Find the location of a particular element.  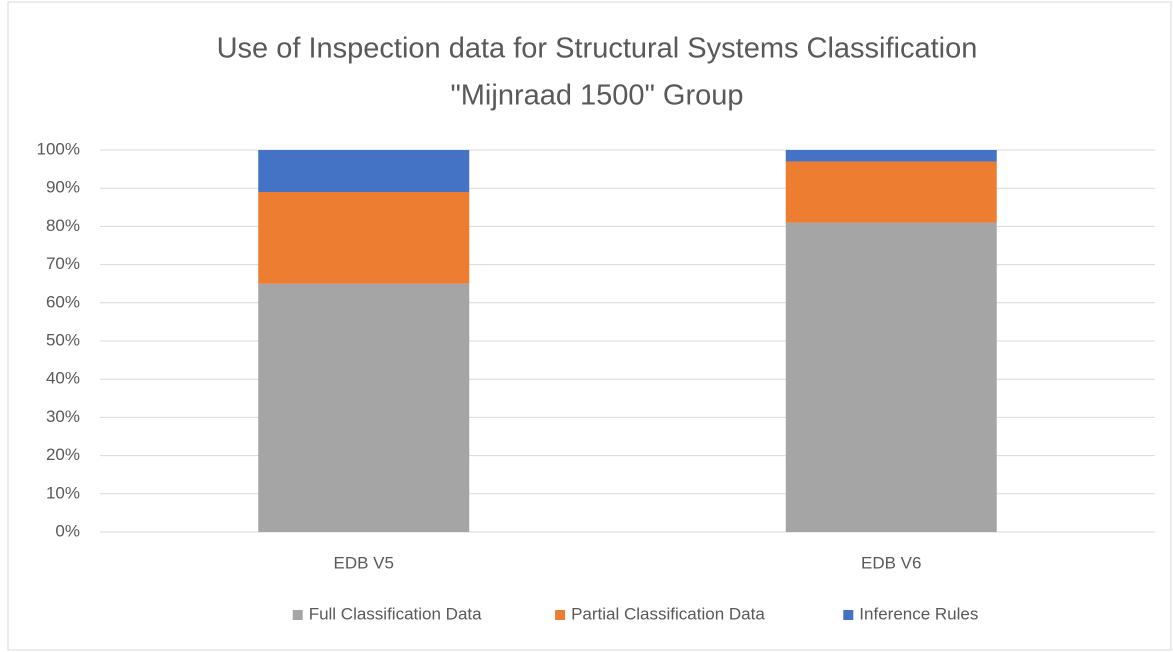

y-tick-label: 90% is located at coordinates (63, 187).